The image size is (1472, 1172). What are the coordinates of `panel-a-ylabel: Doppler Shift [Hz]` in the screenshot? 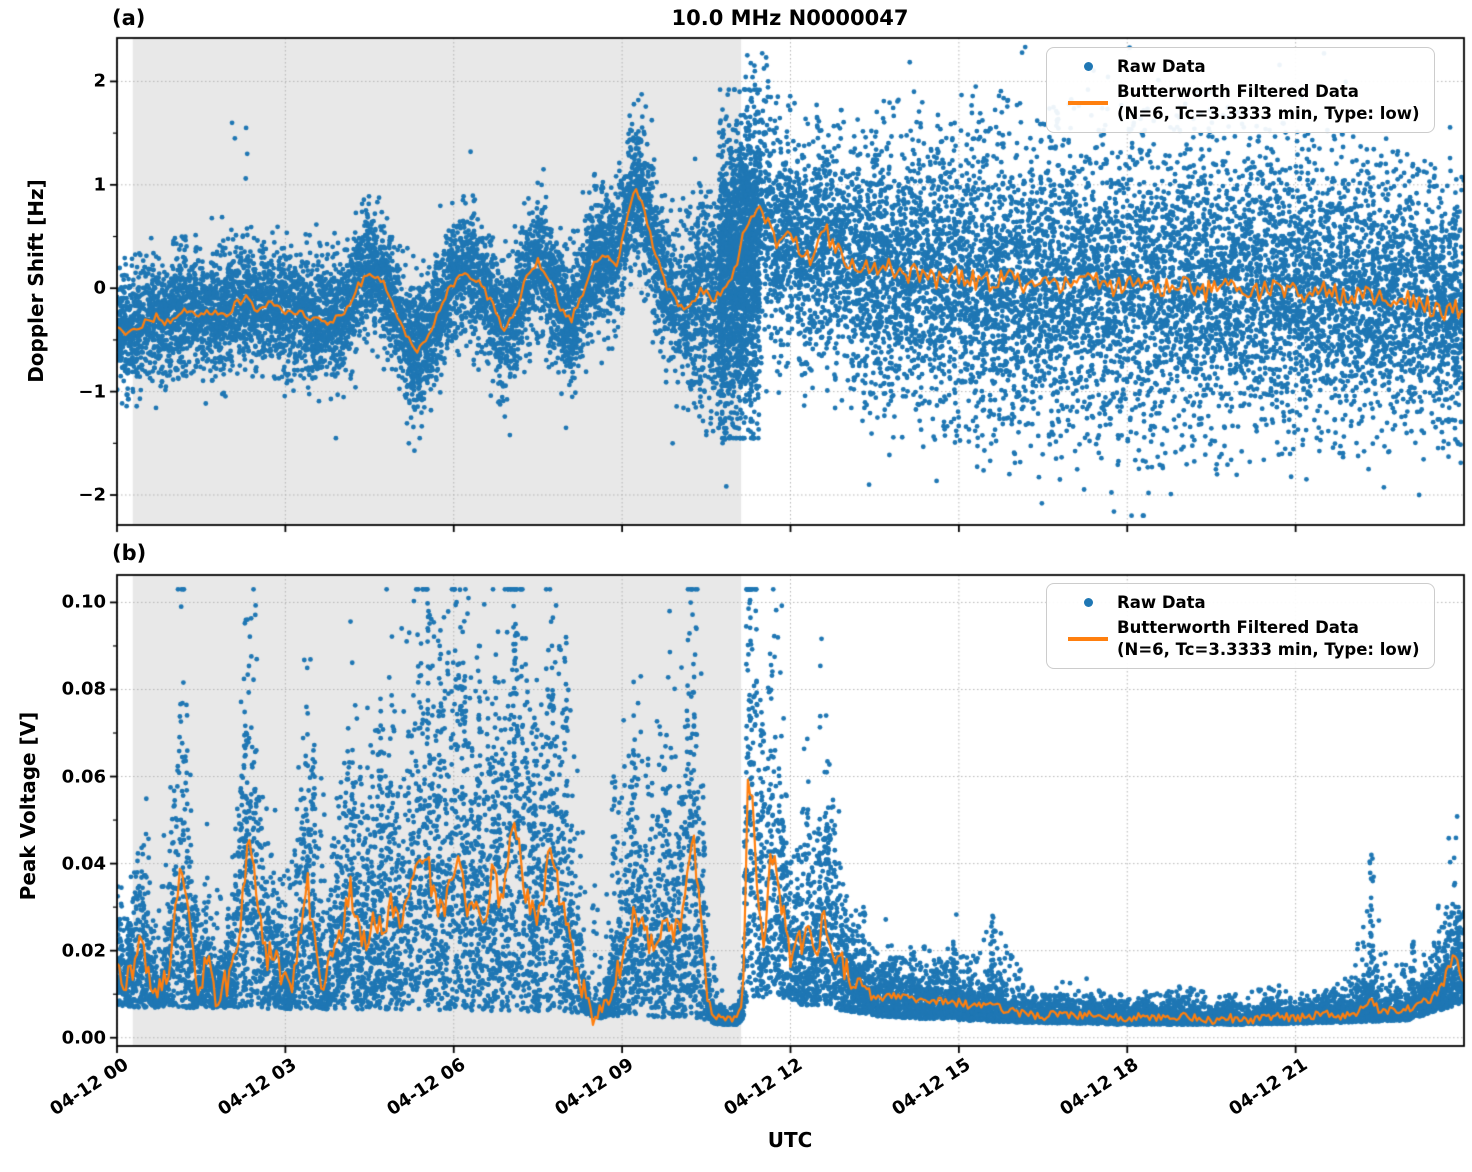 It's located at (36, 281).